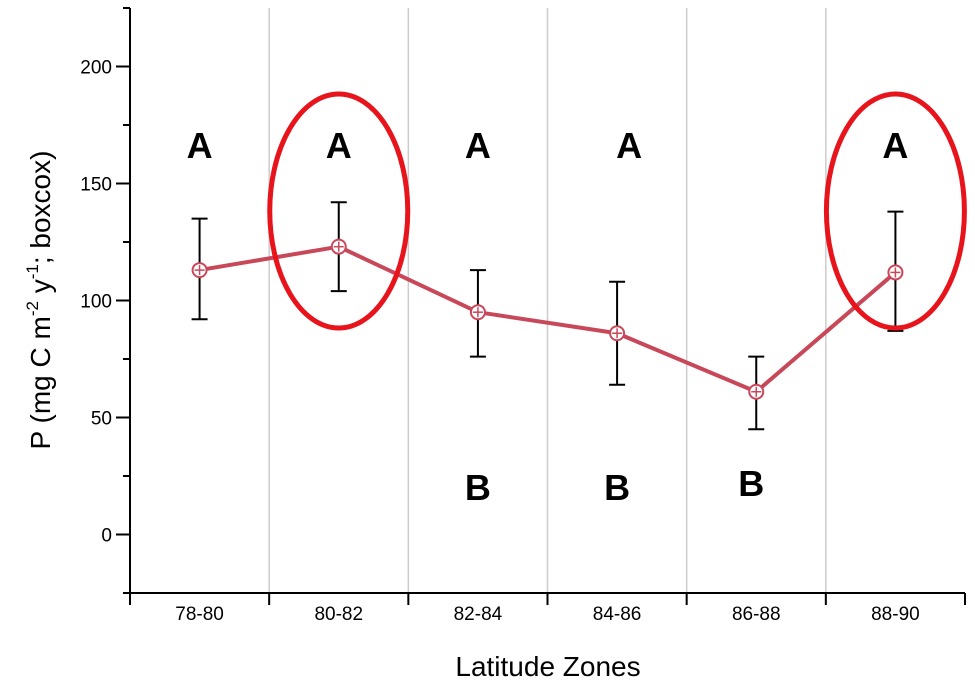 Image resolution: width=975 pixels, height=690 pixels. Describe the element at coordinates (96, 302) in the screenshot. I see `y-tick-label: 100` at that location.